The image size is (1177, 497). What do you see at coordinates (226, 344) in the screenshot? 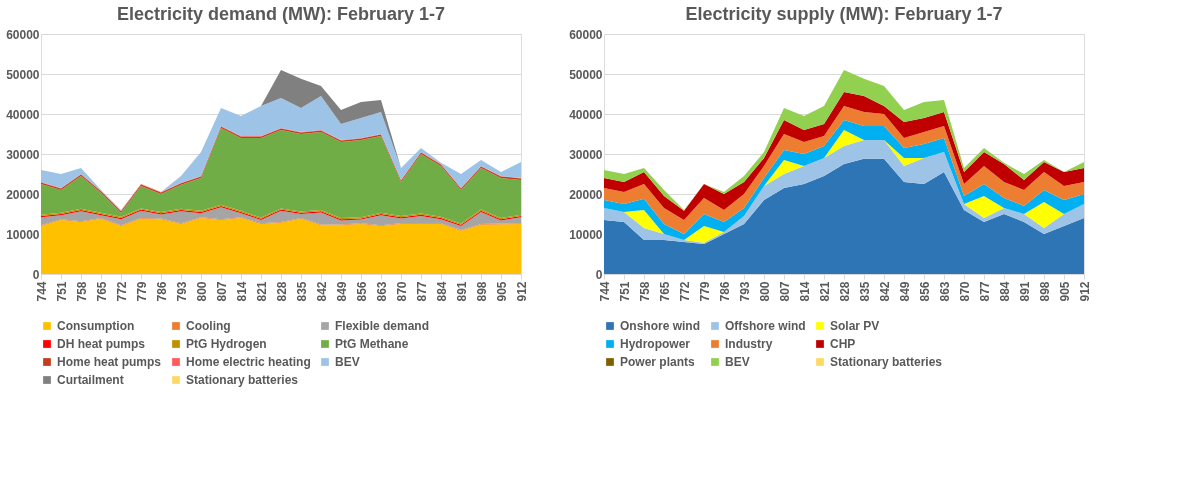
I see `legend-label: PtG Hydrogen` at bounding box center [226, 344].